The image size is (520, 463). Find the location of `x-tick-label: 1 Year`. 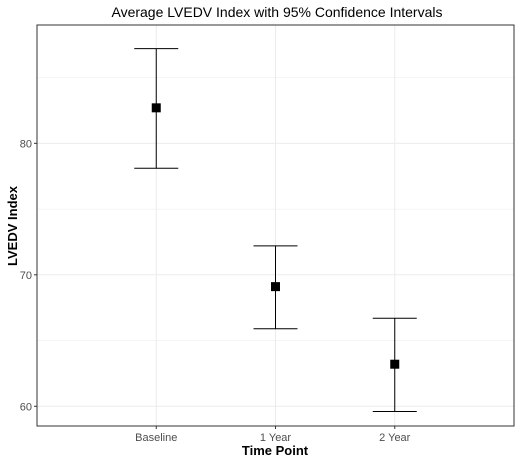

x-tick-label: 1 Year is located at coordinates (276, 438).